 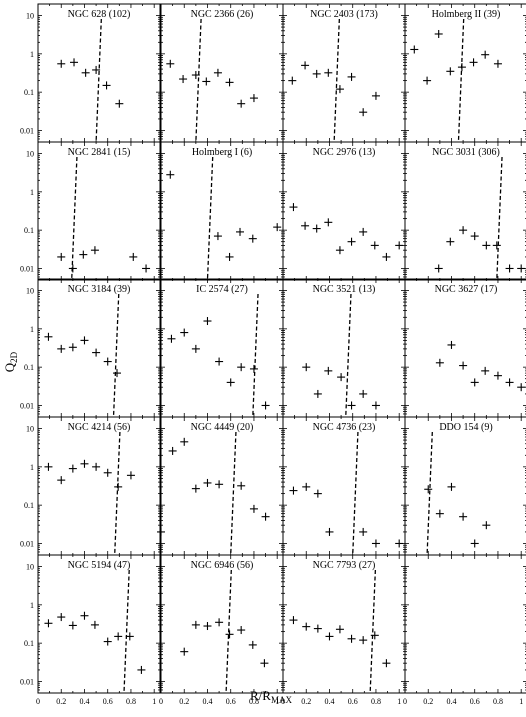 What do you see at coordinates (282, 700) in the screenshot?
I see `x-axis-title-subscript: MAX` at bounding box center [282, 700].